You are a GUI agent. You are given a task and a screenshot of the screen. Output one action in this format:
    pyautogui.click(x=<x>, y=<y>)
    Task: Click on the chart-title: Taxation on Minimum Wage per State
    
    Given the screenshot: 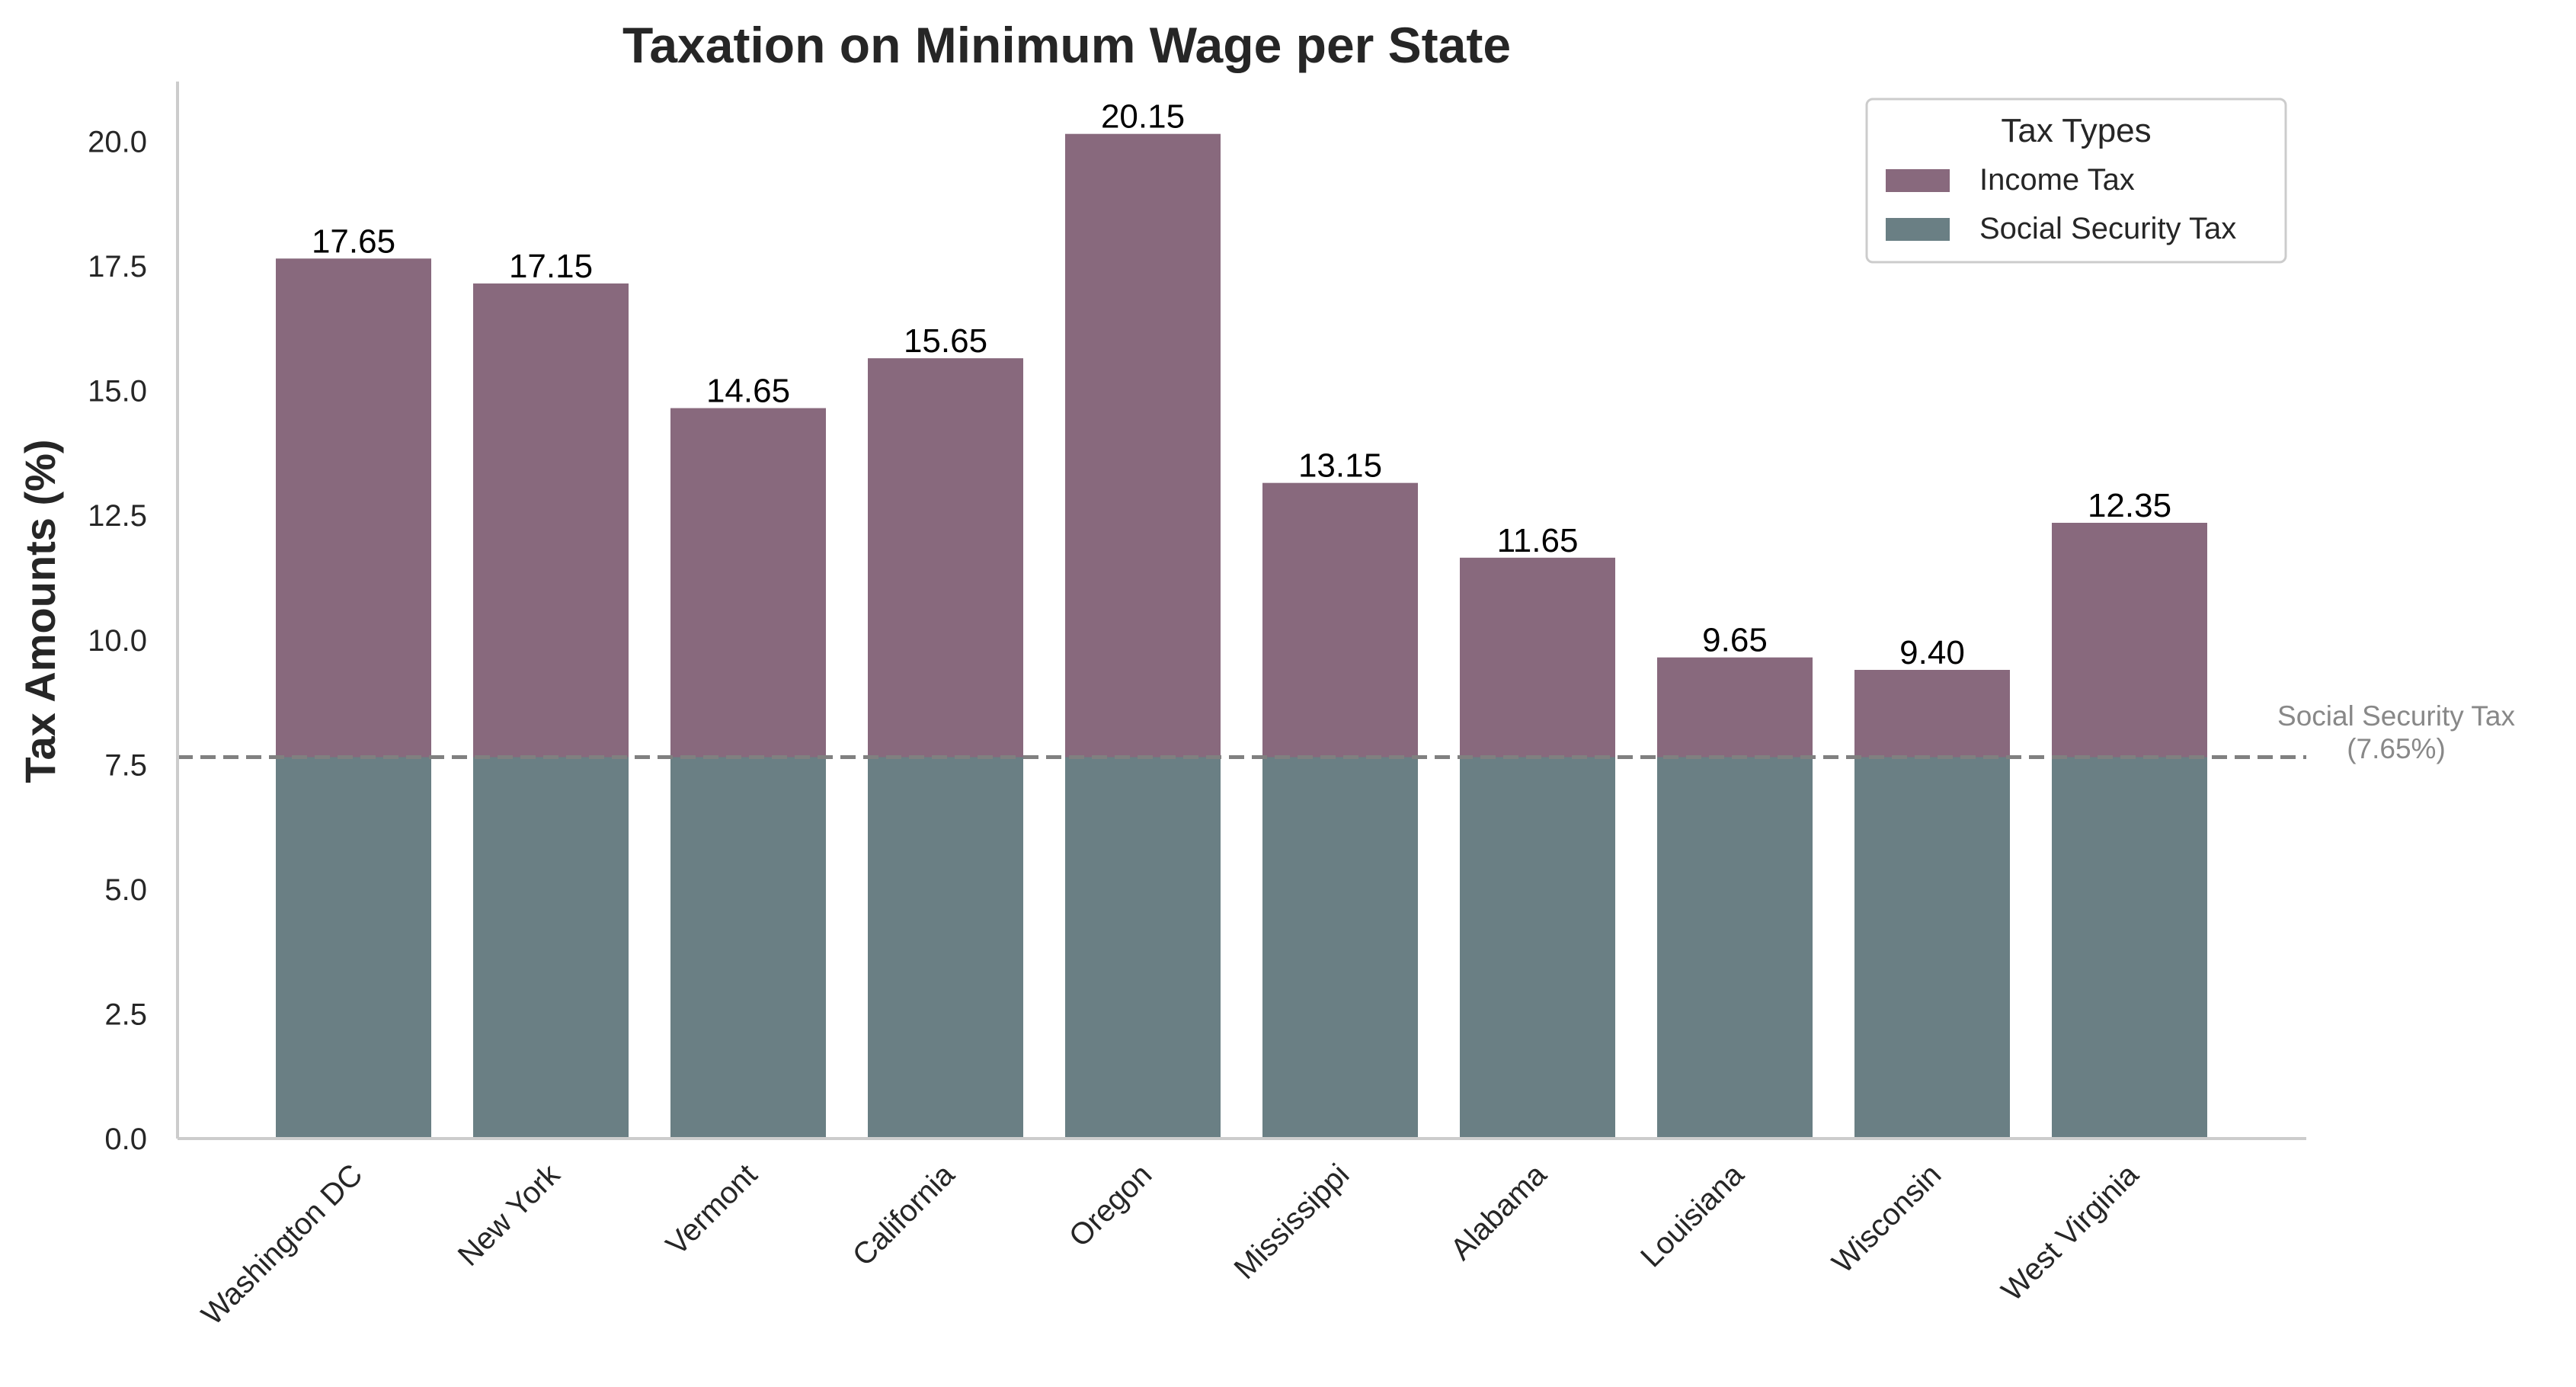 What is the action you would take?
    pyautogui.click(x=1066, y=45)
    